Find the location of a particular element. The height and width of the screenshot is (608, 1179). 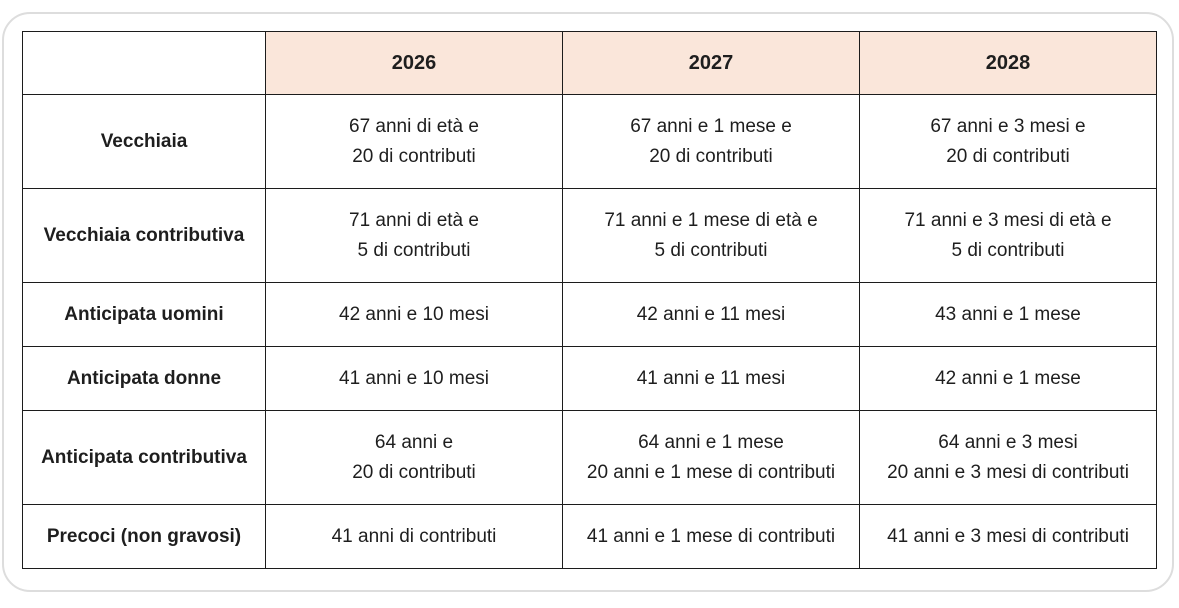

cell-line: 41 anni e 10 mesi is located at coordinates (414, 378).